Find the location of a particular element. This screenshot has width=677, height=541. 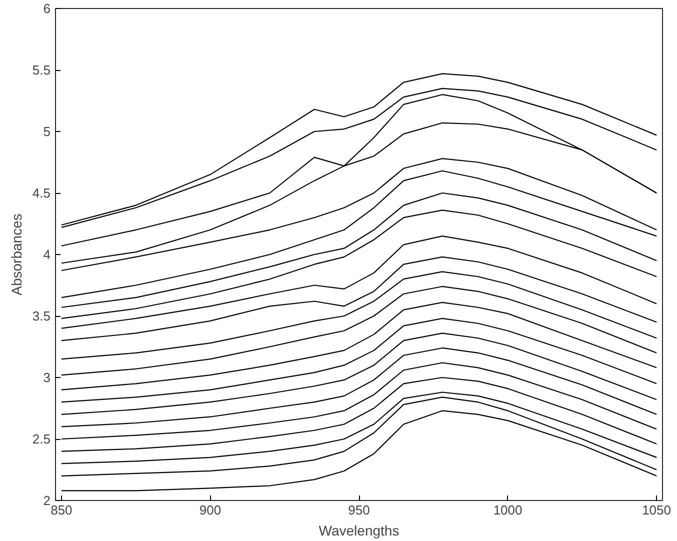

x-tick-label: 950 is located at coordinates (359, 510).